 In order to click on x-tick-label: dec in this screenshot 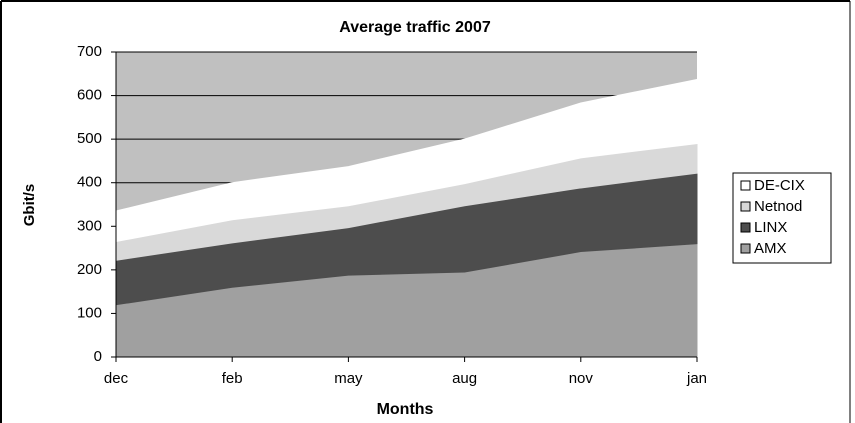, I will do `click(116, 378)`.